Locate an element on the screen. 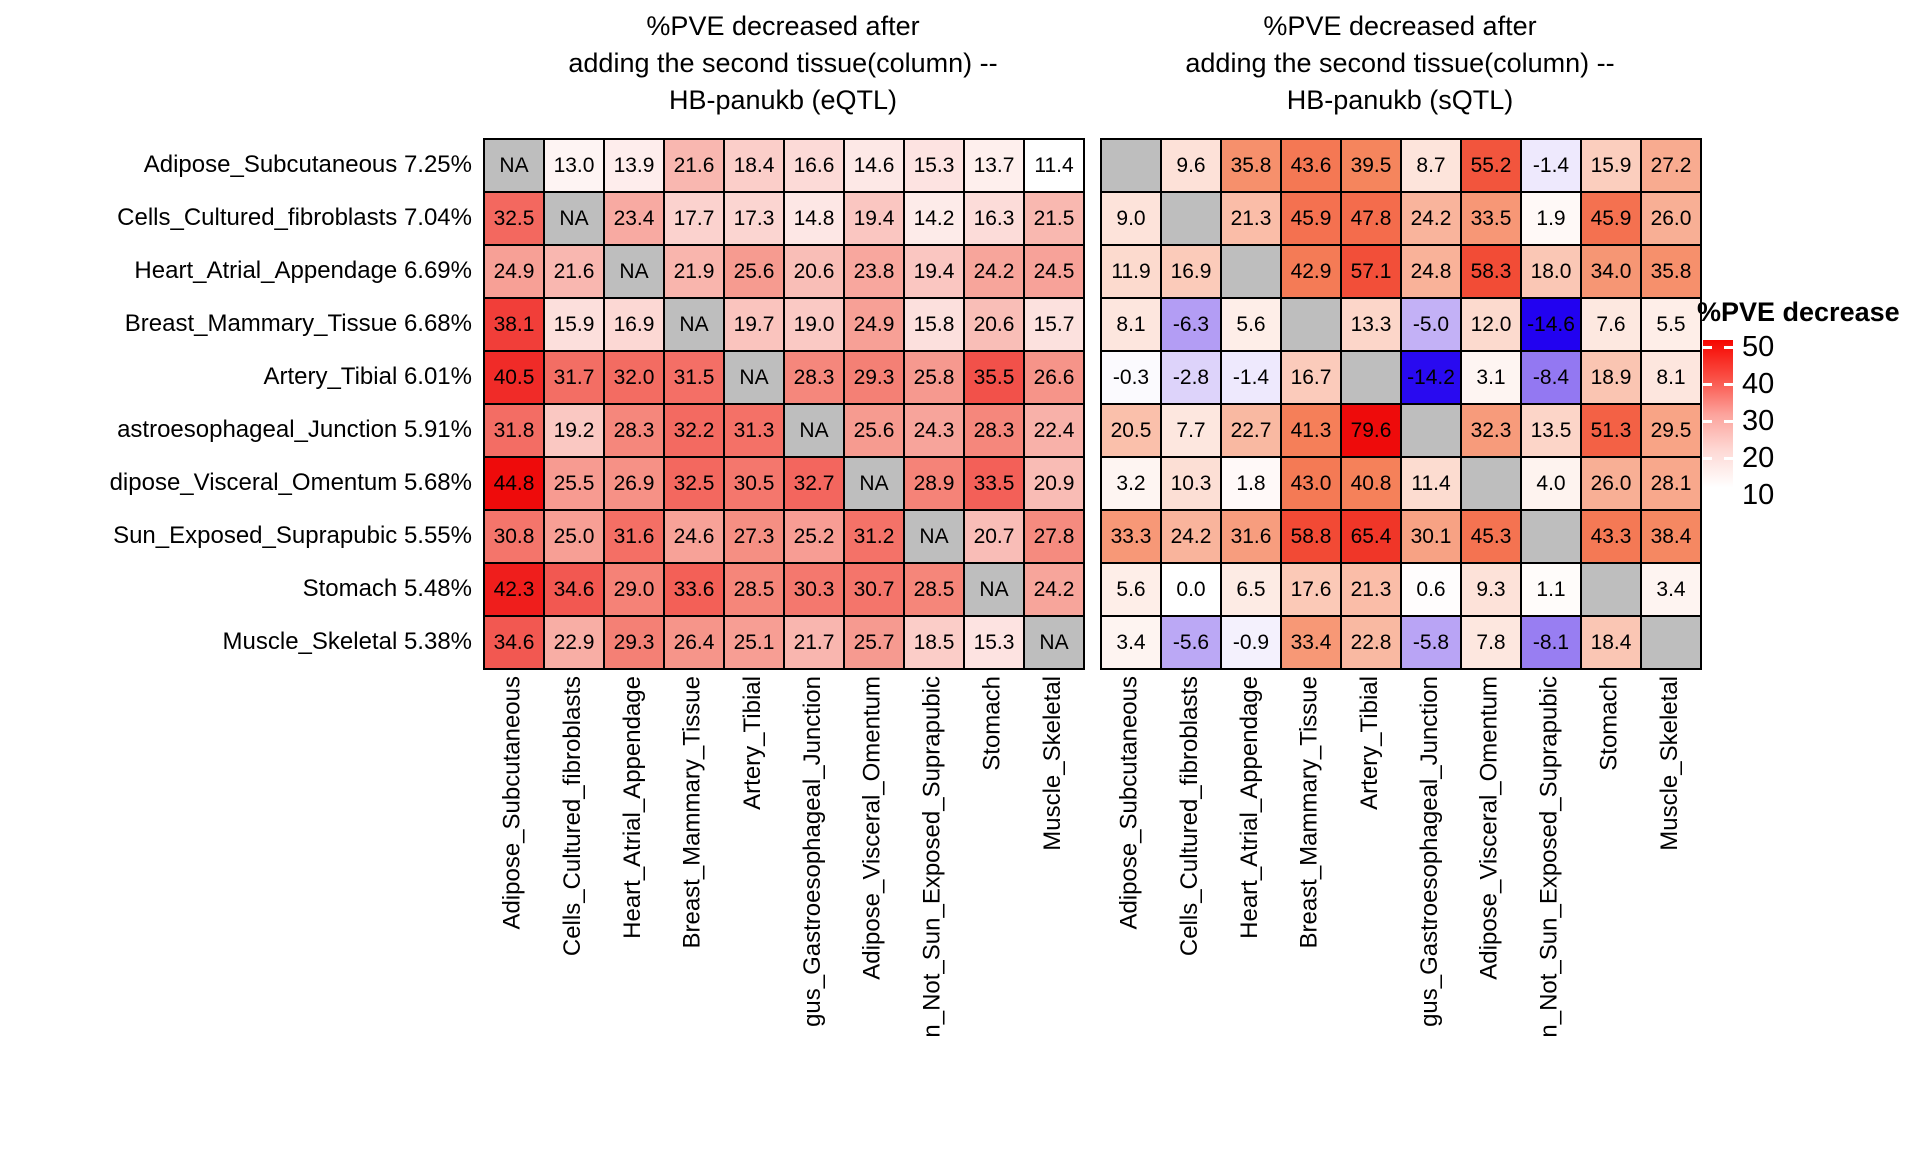 The width and height of the screenshot is (1920, 1152). heatmap-cell: 38.4 is located at coordinates (1671, 536).